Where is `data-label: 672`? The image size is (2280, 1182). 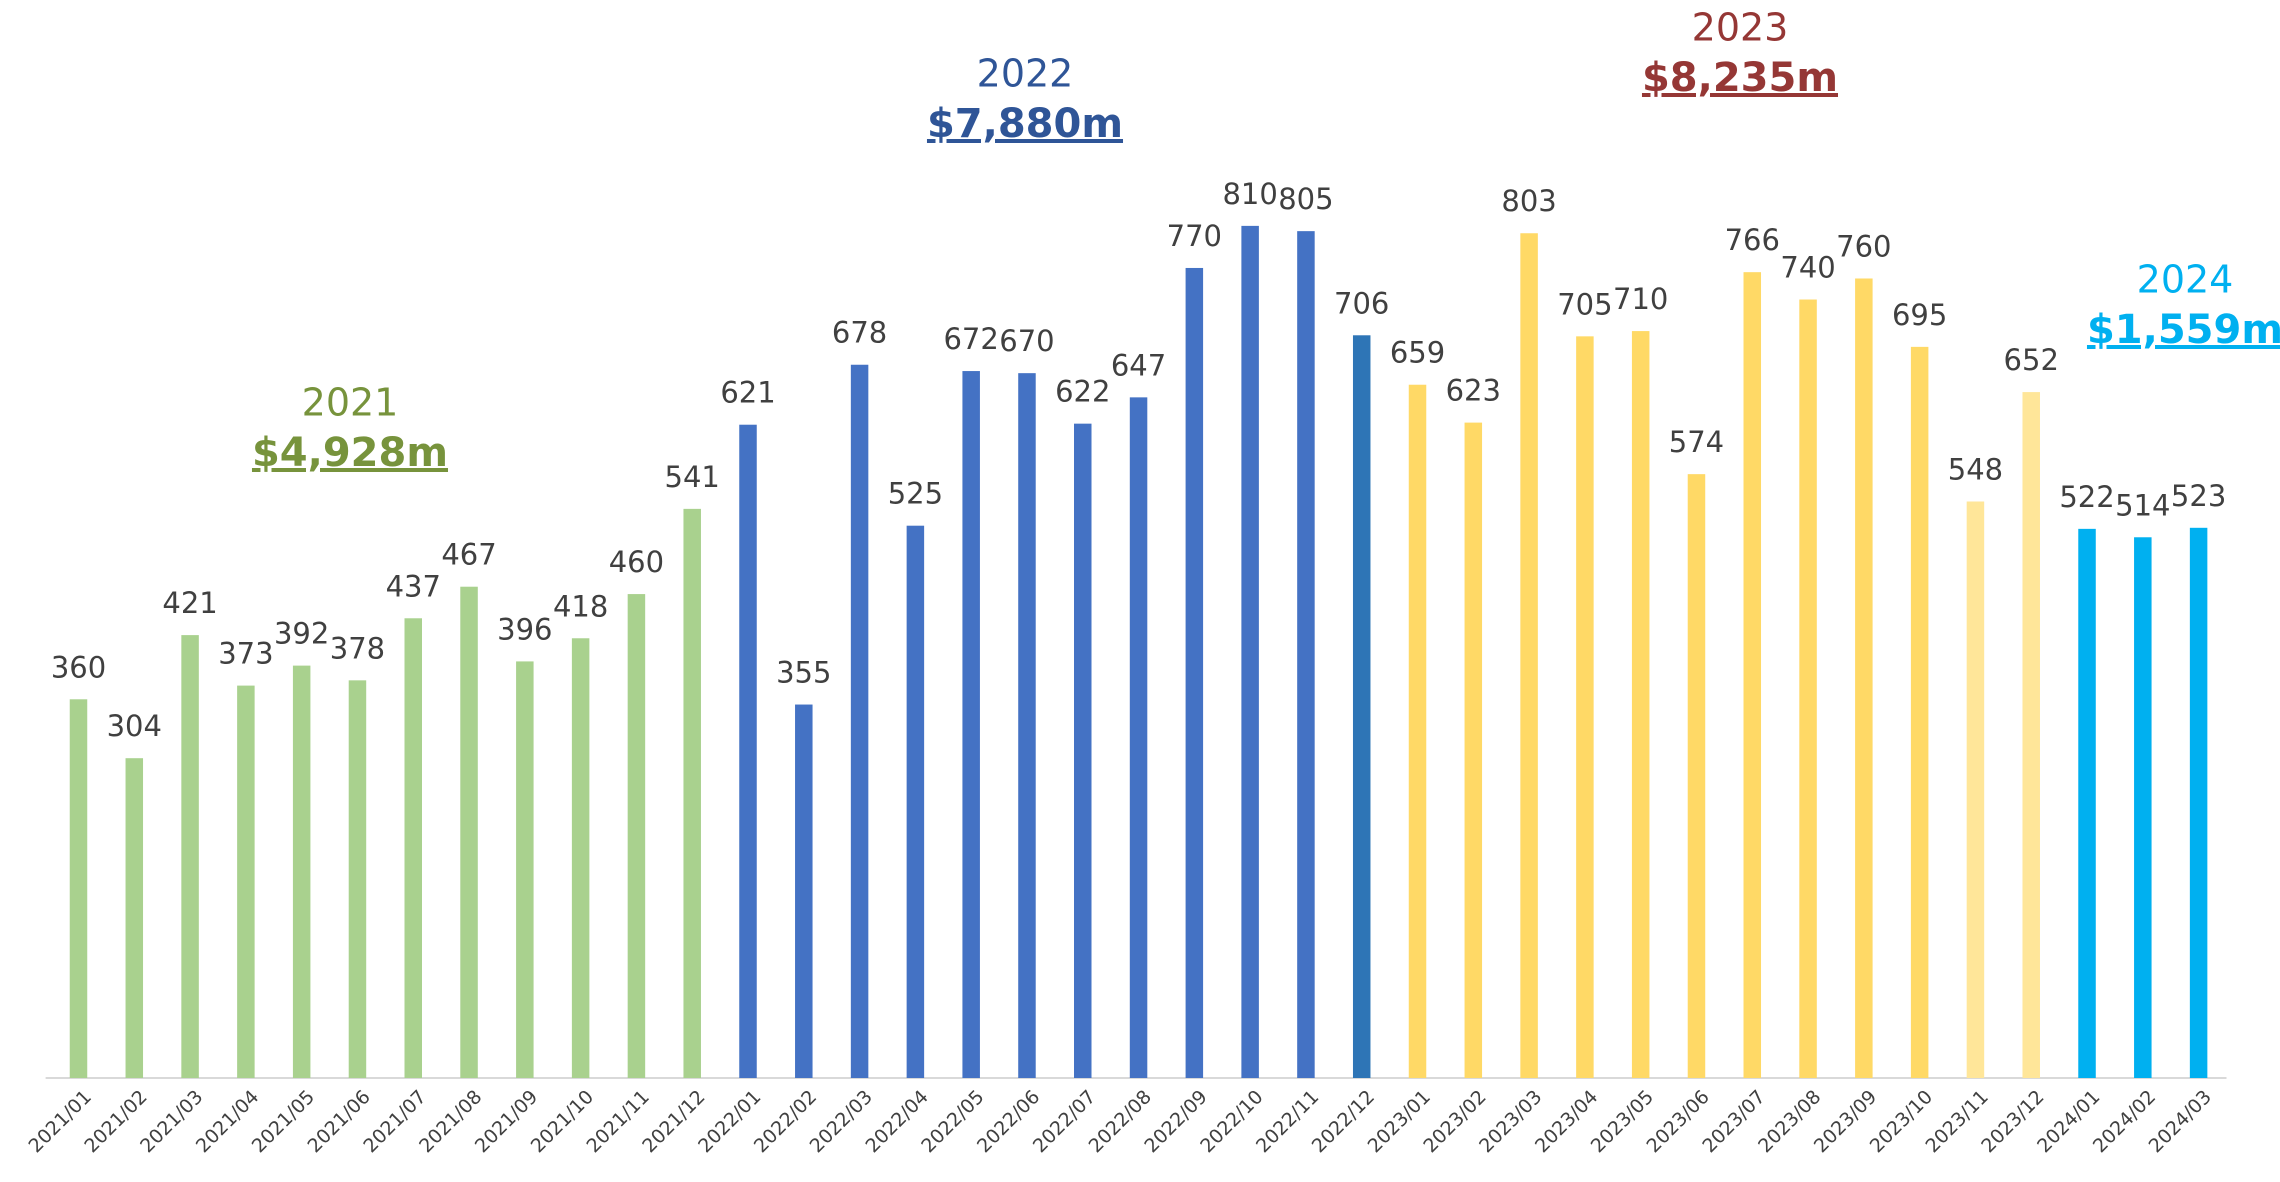 data-label: 672 is located at coordinates (970, 339).